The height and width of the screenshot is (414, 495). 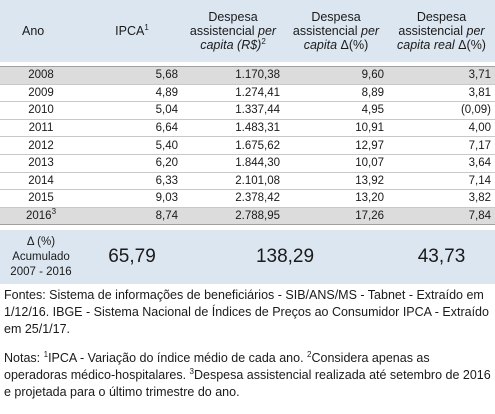 What do you see at coordinates (441, 181) in the screenshot?
I see `cell-real: 7,14` at bounding box center [441, 181].